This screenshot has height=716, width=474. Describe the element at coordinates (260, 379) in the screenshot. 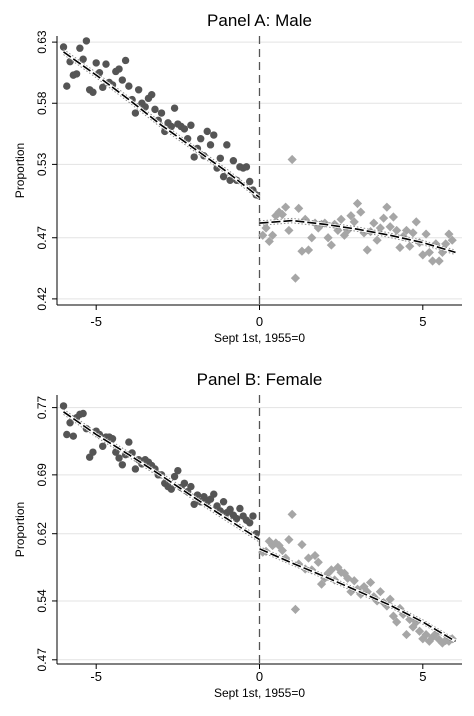

I see `chart-title: Panel B: Female` at that location.